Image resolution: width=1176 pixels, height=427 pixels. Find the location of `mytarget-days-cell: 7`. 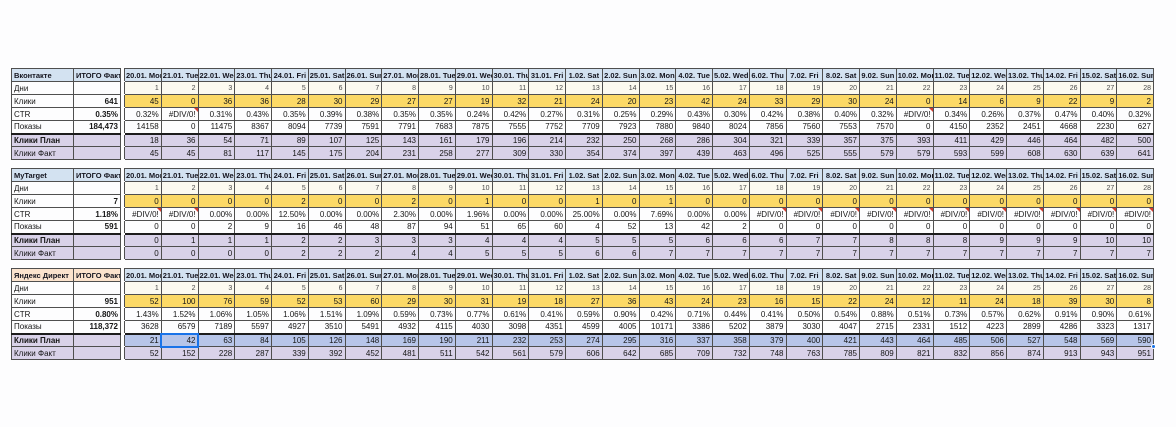

mytarget-days-cell: 7 is located at coordinates (363, 188).